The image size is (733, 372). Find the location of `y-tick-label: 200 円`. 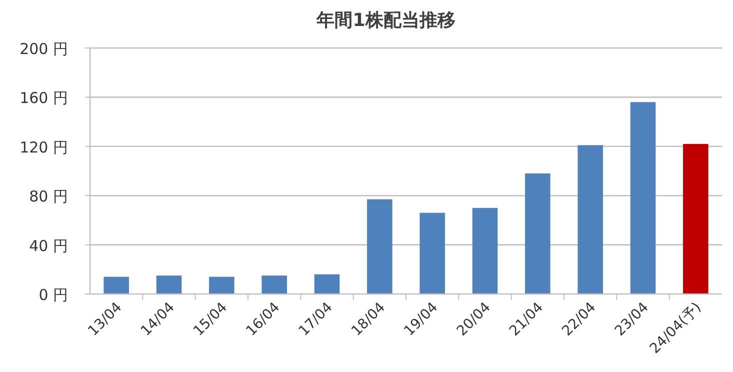

y-tick-label: 200 円 is located at coordinates (44, 49).